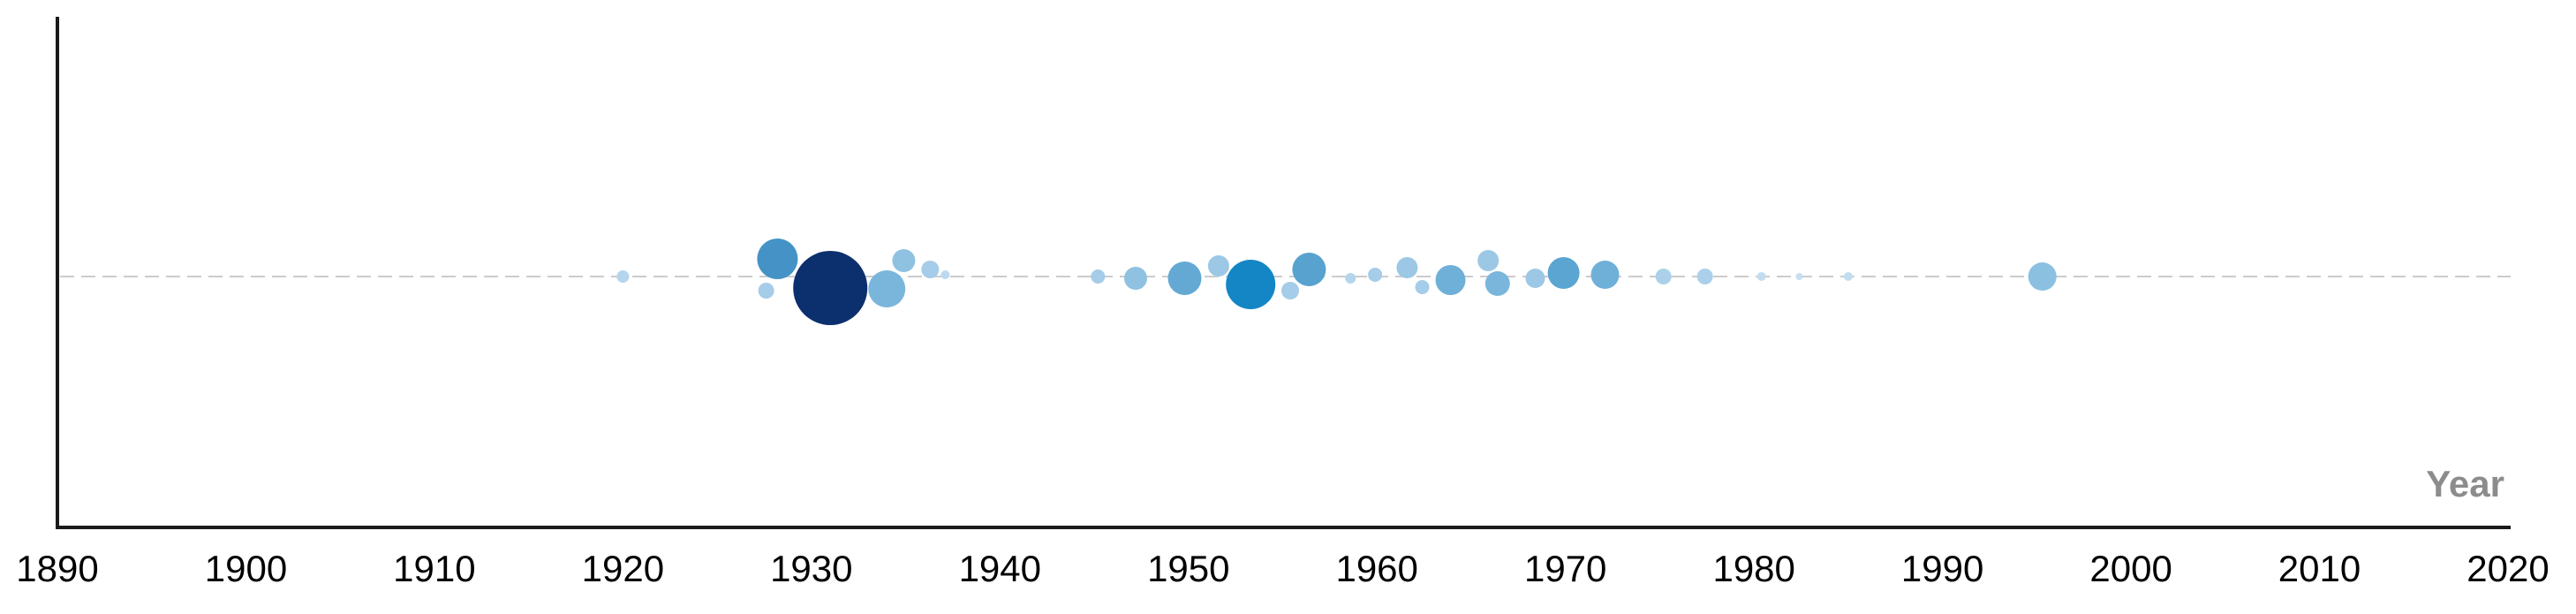 The height and width of the screenshot is (614, 2576). What do you see at coordinates (1000, 569) in the screenshot?
I see `x-tick-label: 1940` at bounding box center [1000, 569].